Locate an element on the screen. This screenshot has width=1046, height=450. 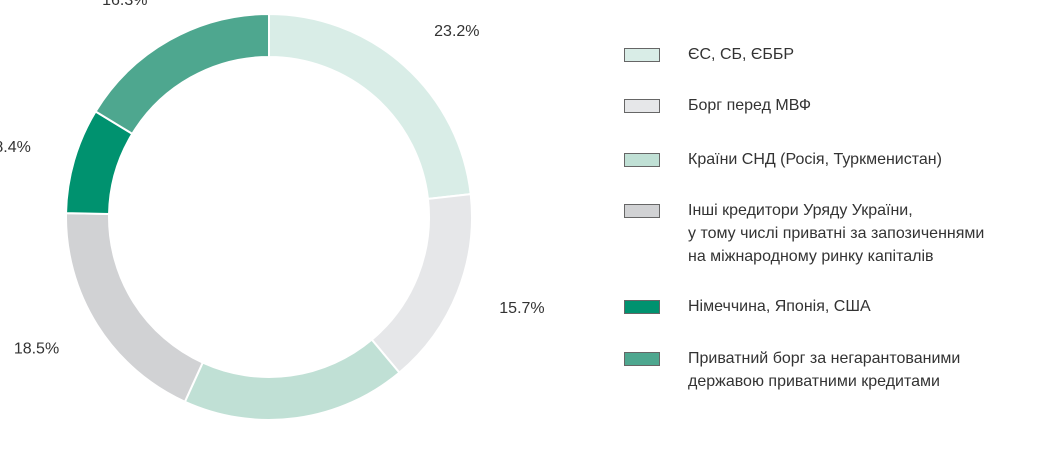
legend-item: ЄС, СБ, ЄББР is located at coordinates (709, 55).